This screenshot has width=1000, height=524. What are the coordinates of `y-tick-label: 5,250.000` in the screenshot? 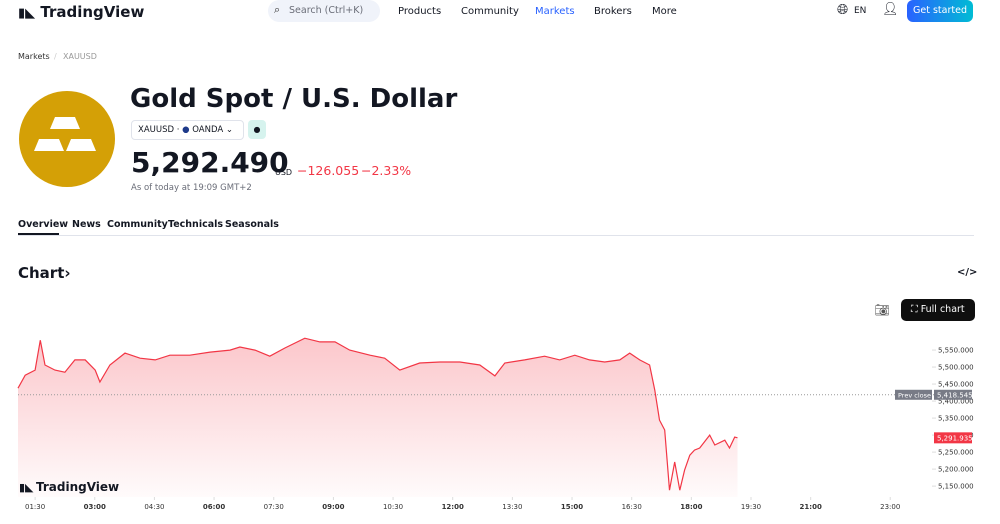 It's located at (956, 453).